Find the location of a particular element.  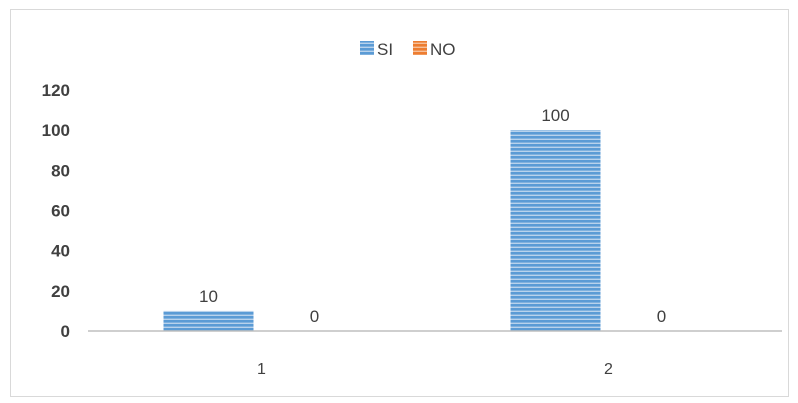

y-tick-label: 40 is located at coordinates (60, 251).